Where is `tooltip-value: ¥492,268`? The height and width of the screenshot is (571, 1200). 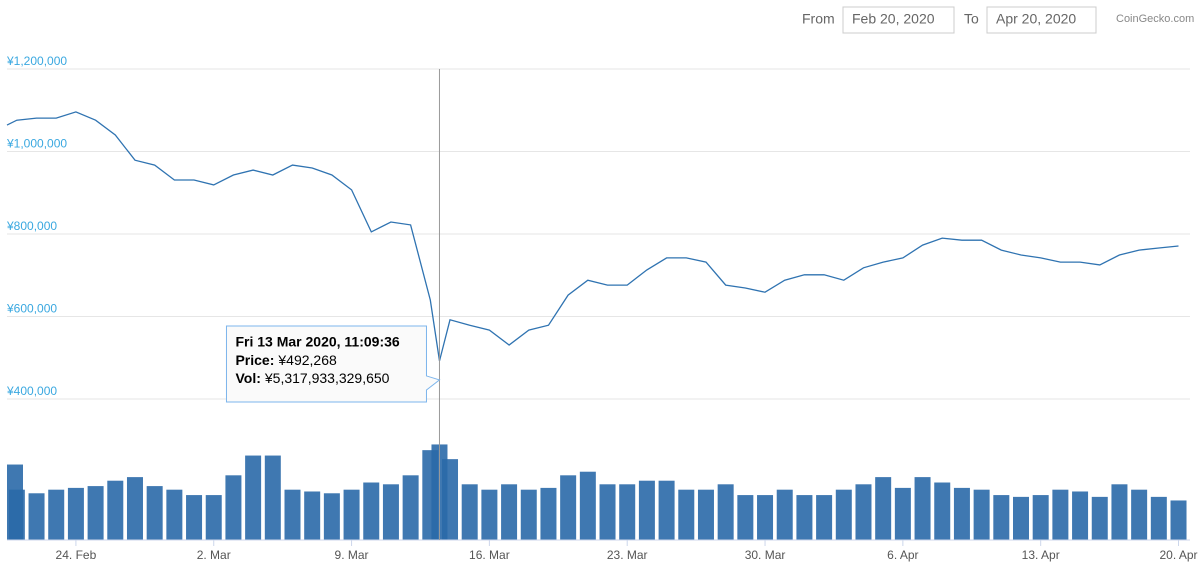
tooltip-value: ¥492,268 is located at coordinates (307, 360).